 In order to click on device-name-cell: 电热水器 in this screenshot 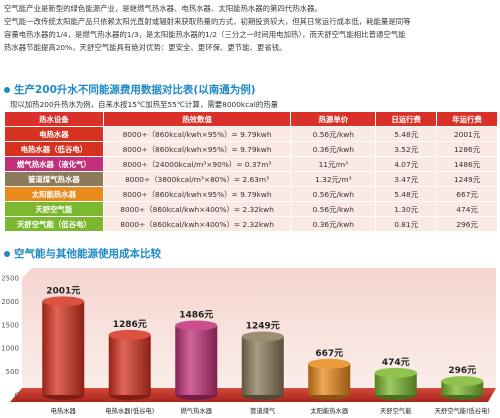, I will do `click(54, 134)`.